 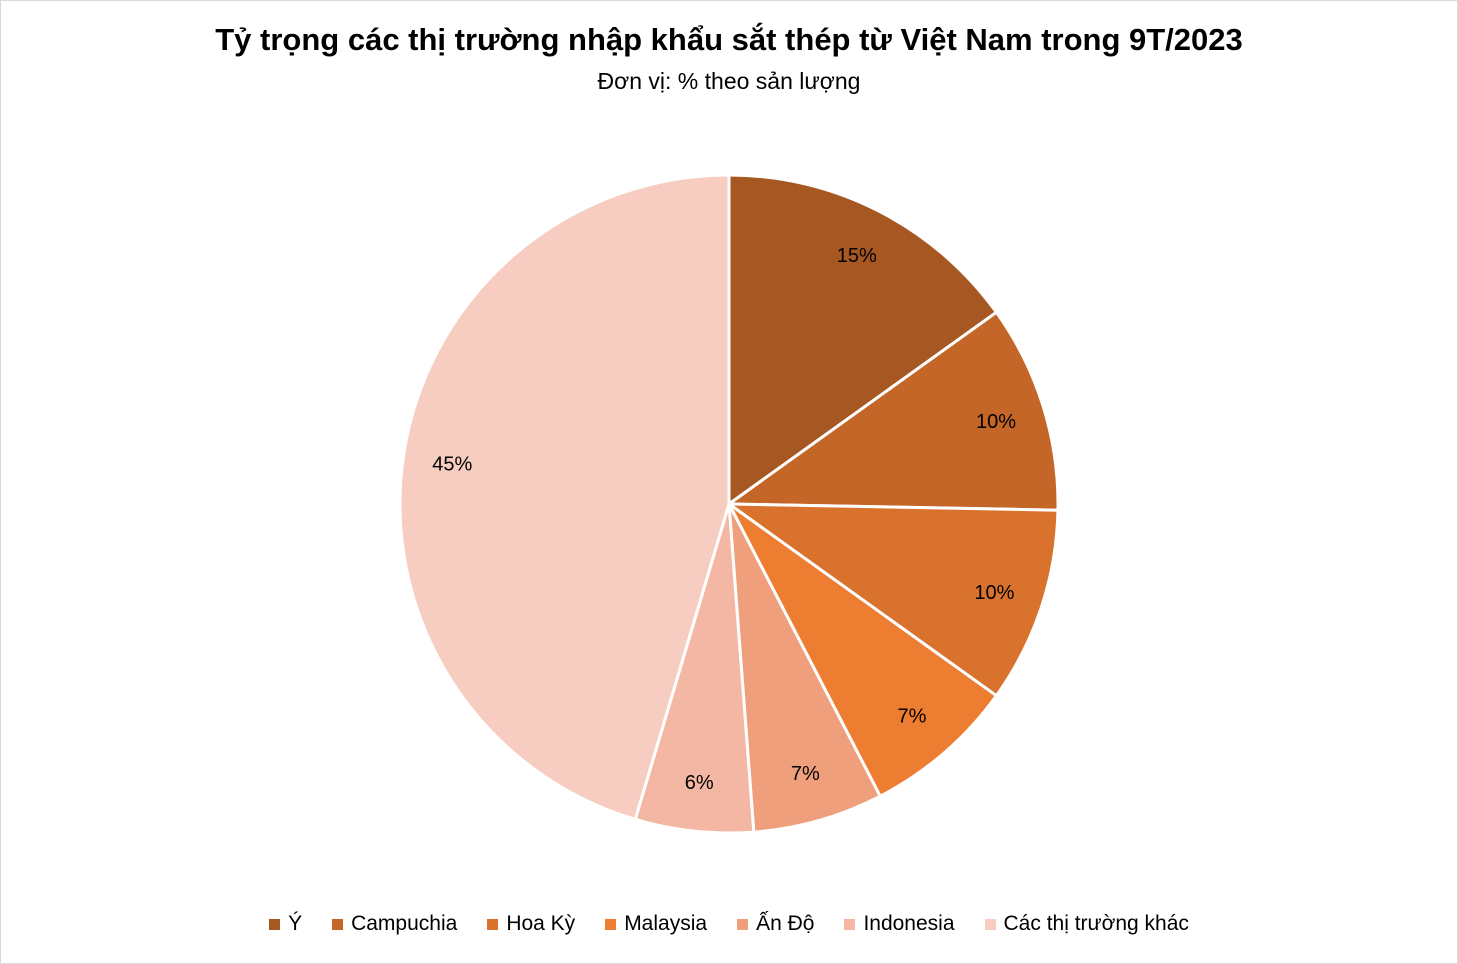 I want to click on legend-item: Indonesia, so click(x=899, y=924).